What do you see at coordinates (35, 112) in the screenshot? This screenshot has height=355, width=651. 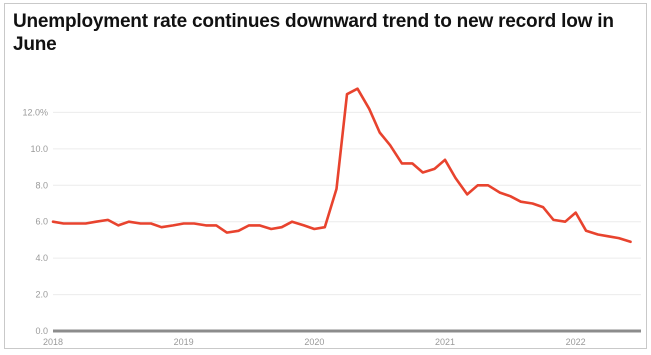 I see `y-tick-label: 12.0%` at bounding box center [35, 112].